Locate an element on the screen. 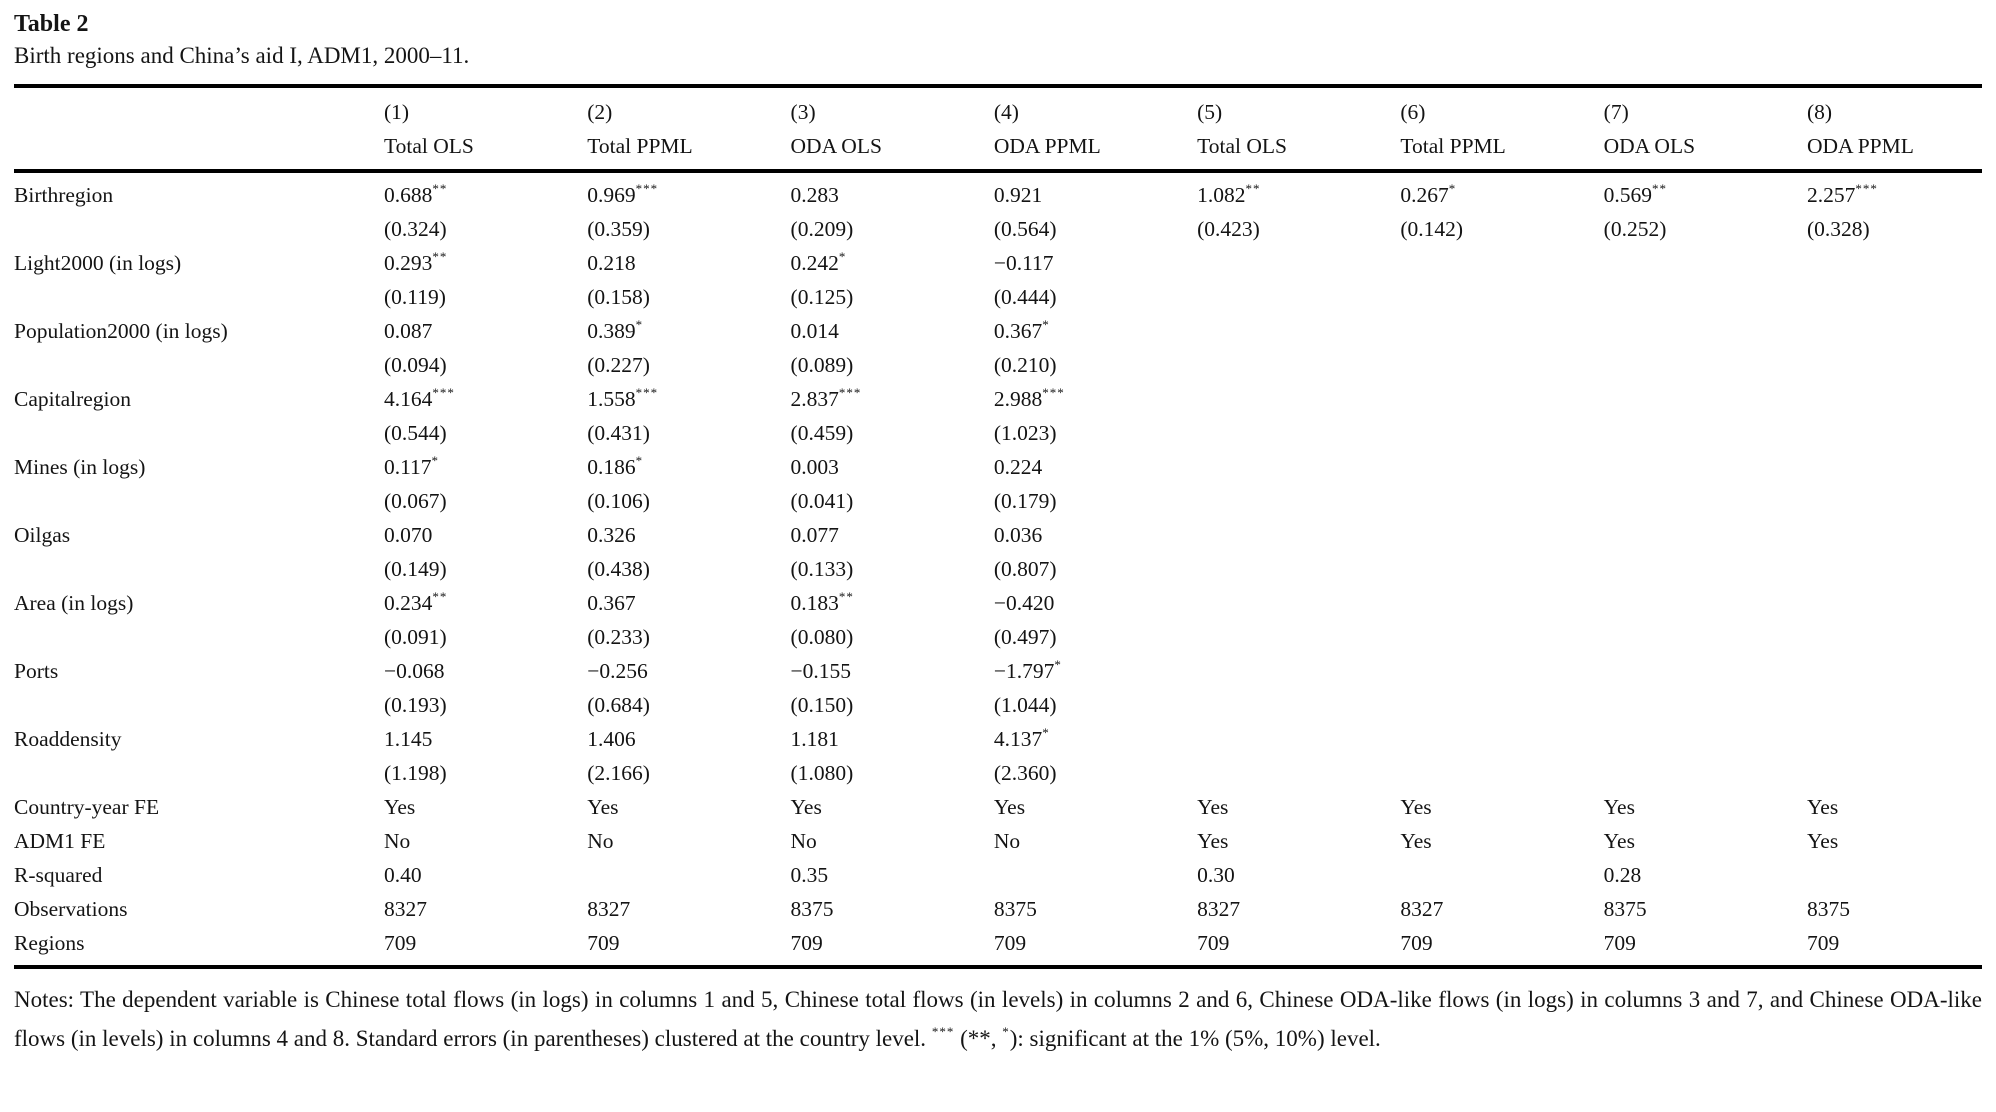 Image resolution: width=1996 pixels, height=1112 pixels. standard-error-cell: (0.158) is located at coordinates (618, 297).